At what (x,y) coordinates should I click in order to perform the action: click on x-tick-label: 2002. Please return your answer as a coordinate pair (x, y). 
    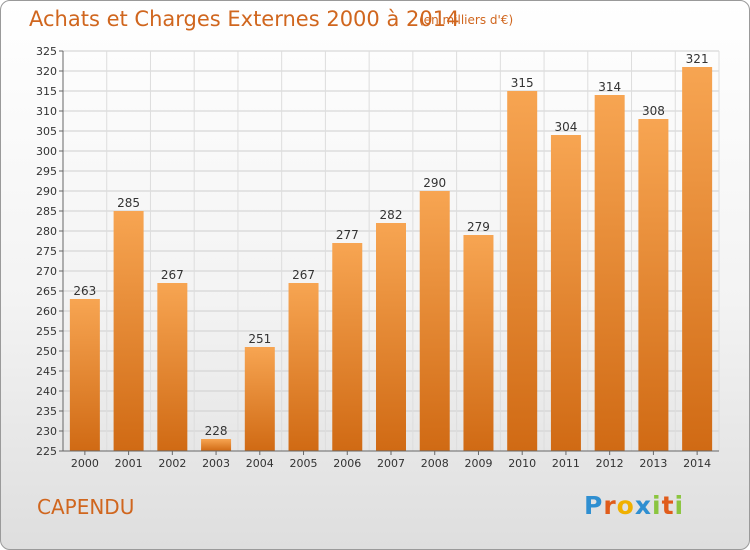
    Looking at the image, I should click on (172, 463).